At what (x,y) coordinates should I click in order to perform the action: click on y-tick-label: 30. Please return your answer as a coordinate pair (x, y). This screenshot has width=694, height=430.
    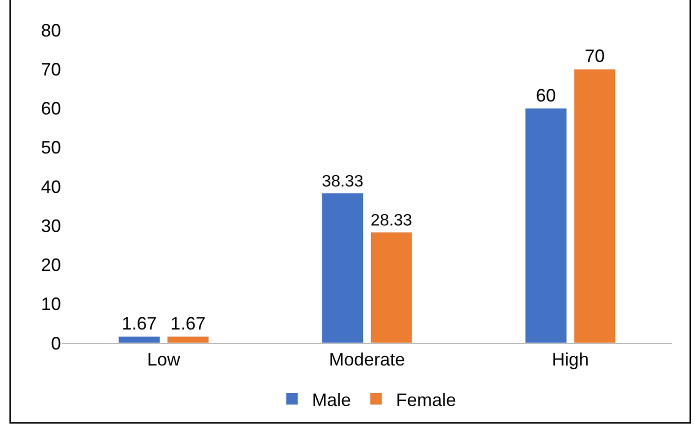
    Looking at the image, I should click on (50, 226).